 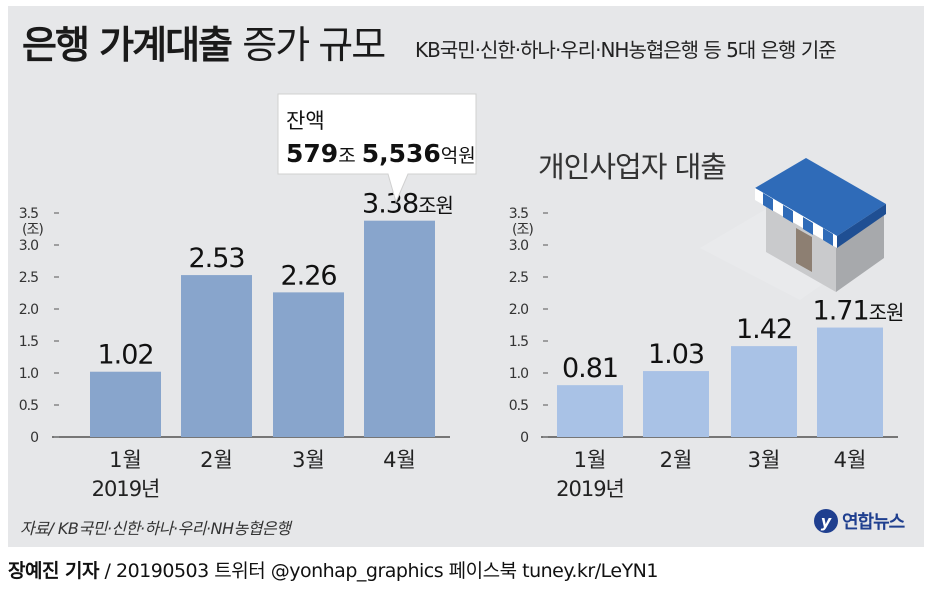 What do you see at coordinates (590, 460) in the screenshot?
I see `right-category-label-1: 1월` at bounding box center [590, 460].